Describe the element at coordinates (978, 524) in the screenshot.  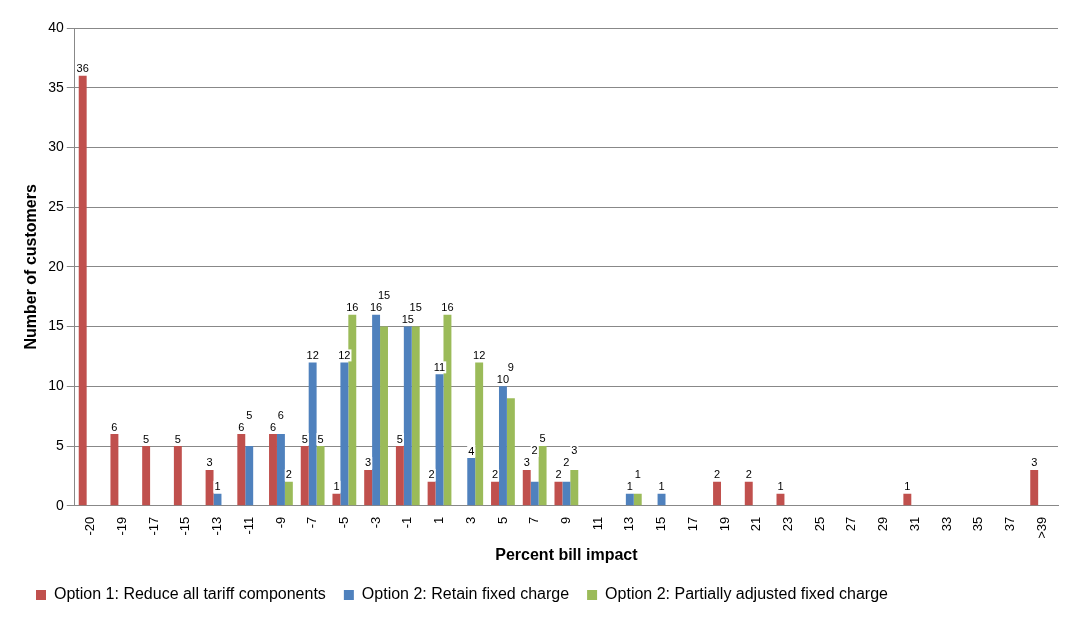
I see `x-tick-label: 35` at that location.